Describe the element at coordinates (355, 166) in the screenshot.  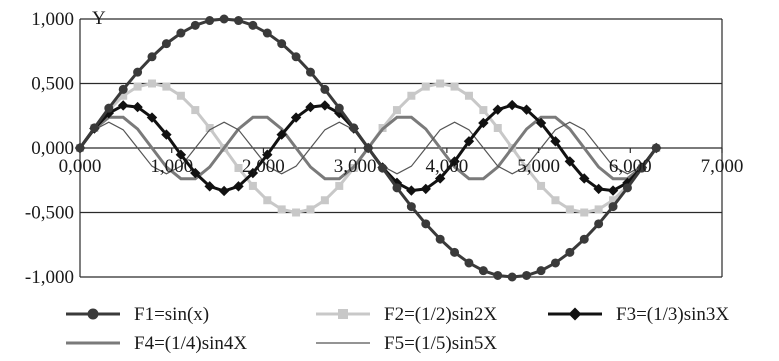
I see `x-tick-label: 3,000` at that location.